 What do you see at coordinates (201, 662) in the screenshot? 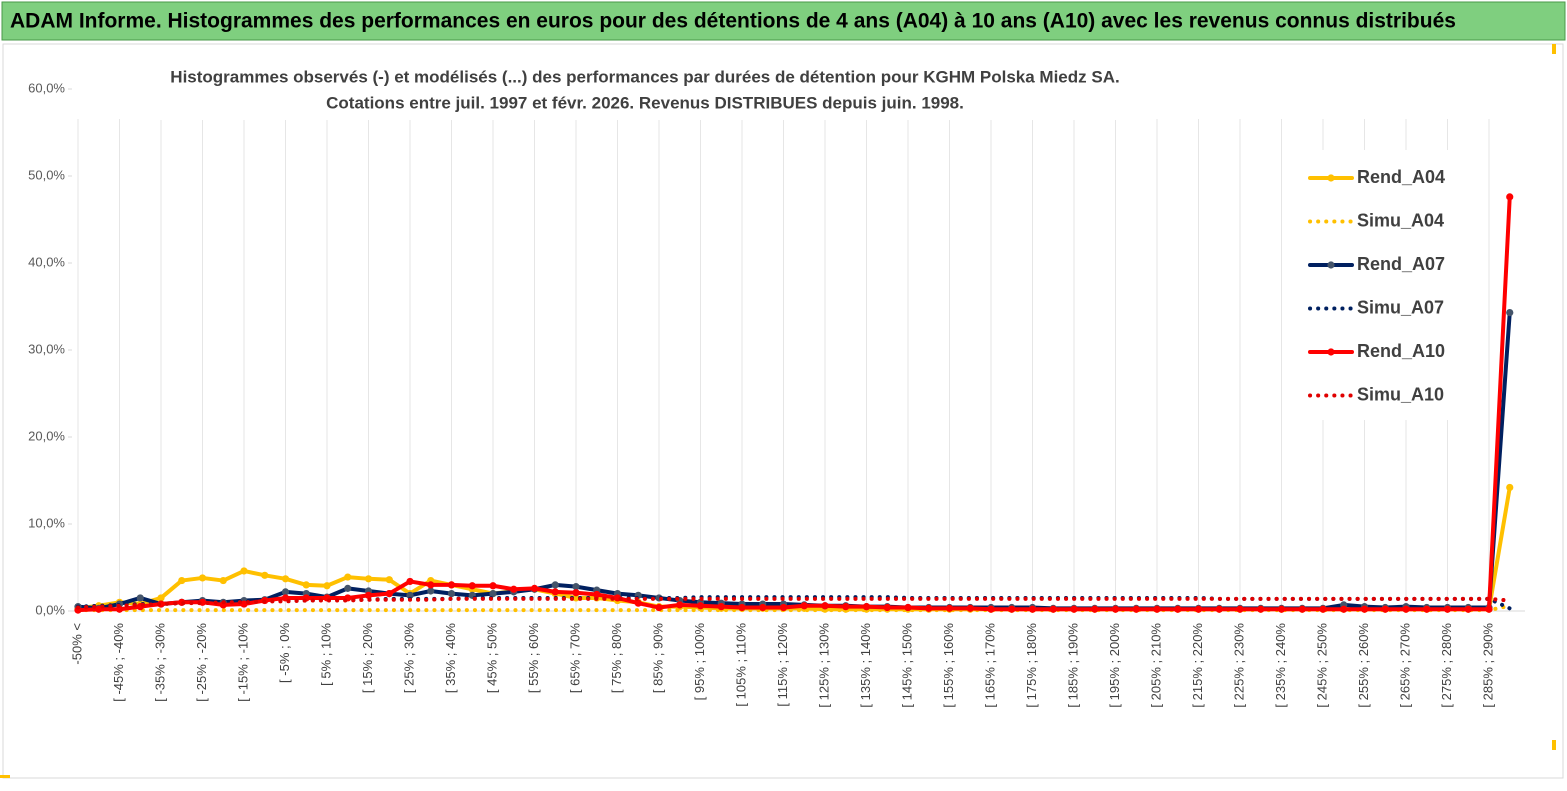
I see `x-tick-label: [ -25% ; -20%` at bounding box center [201, 662].